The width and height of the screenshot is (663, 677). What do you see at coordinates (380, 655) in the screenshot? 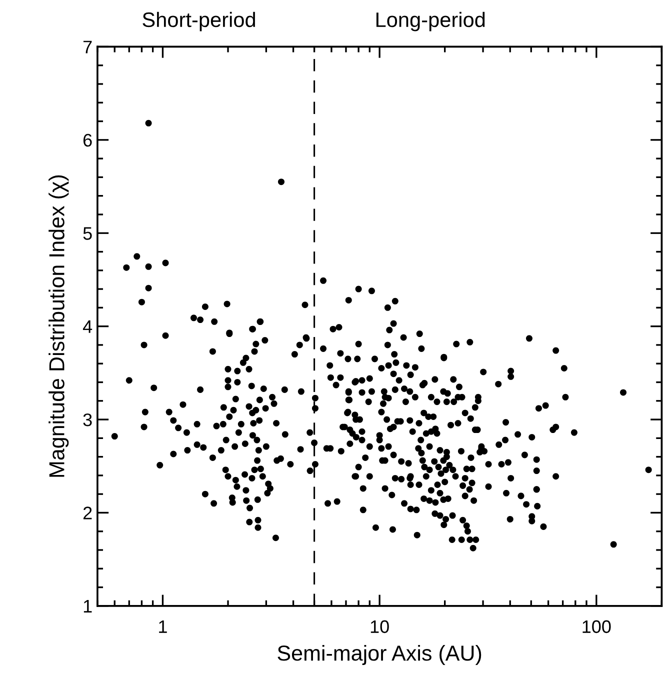
I see `x-axis-title: Semi-major Axis (AU)` at bounding box center [380, 655].